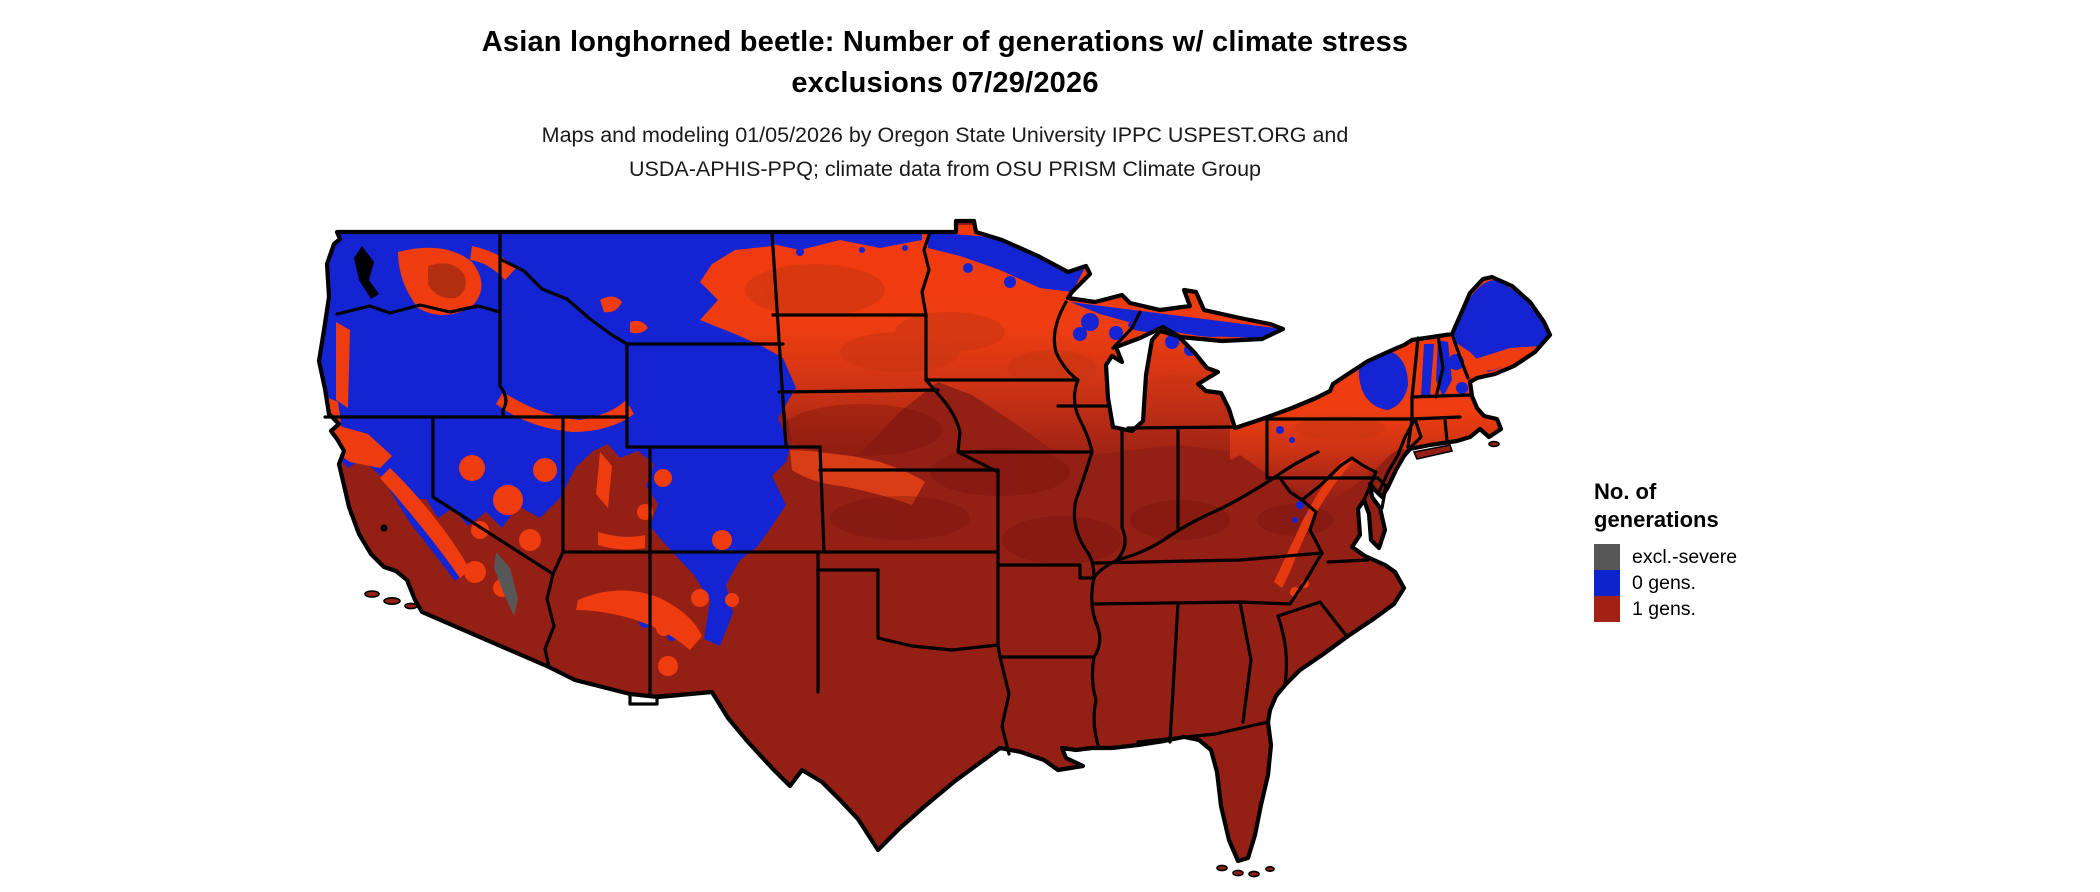 The image size is (2100, 892). Describe the element at coordinates (1656, 519) in the screenshot. I see `legend-title-line2: generations` at that location.